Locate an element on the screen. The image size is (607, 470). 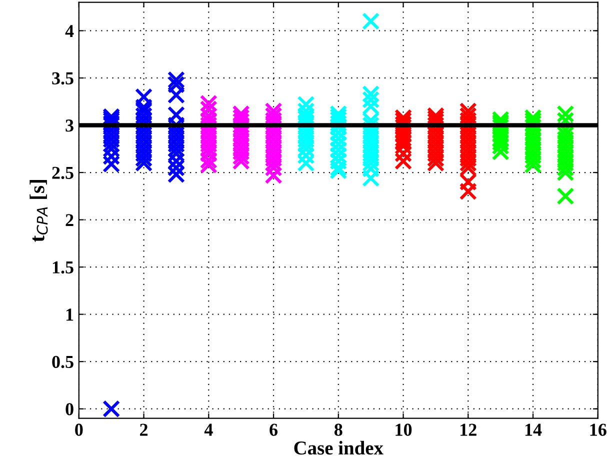
y-tick-label: 3 is located at coordinates (70, 126).